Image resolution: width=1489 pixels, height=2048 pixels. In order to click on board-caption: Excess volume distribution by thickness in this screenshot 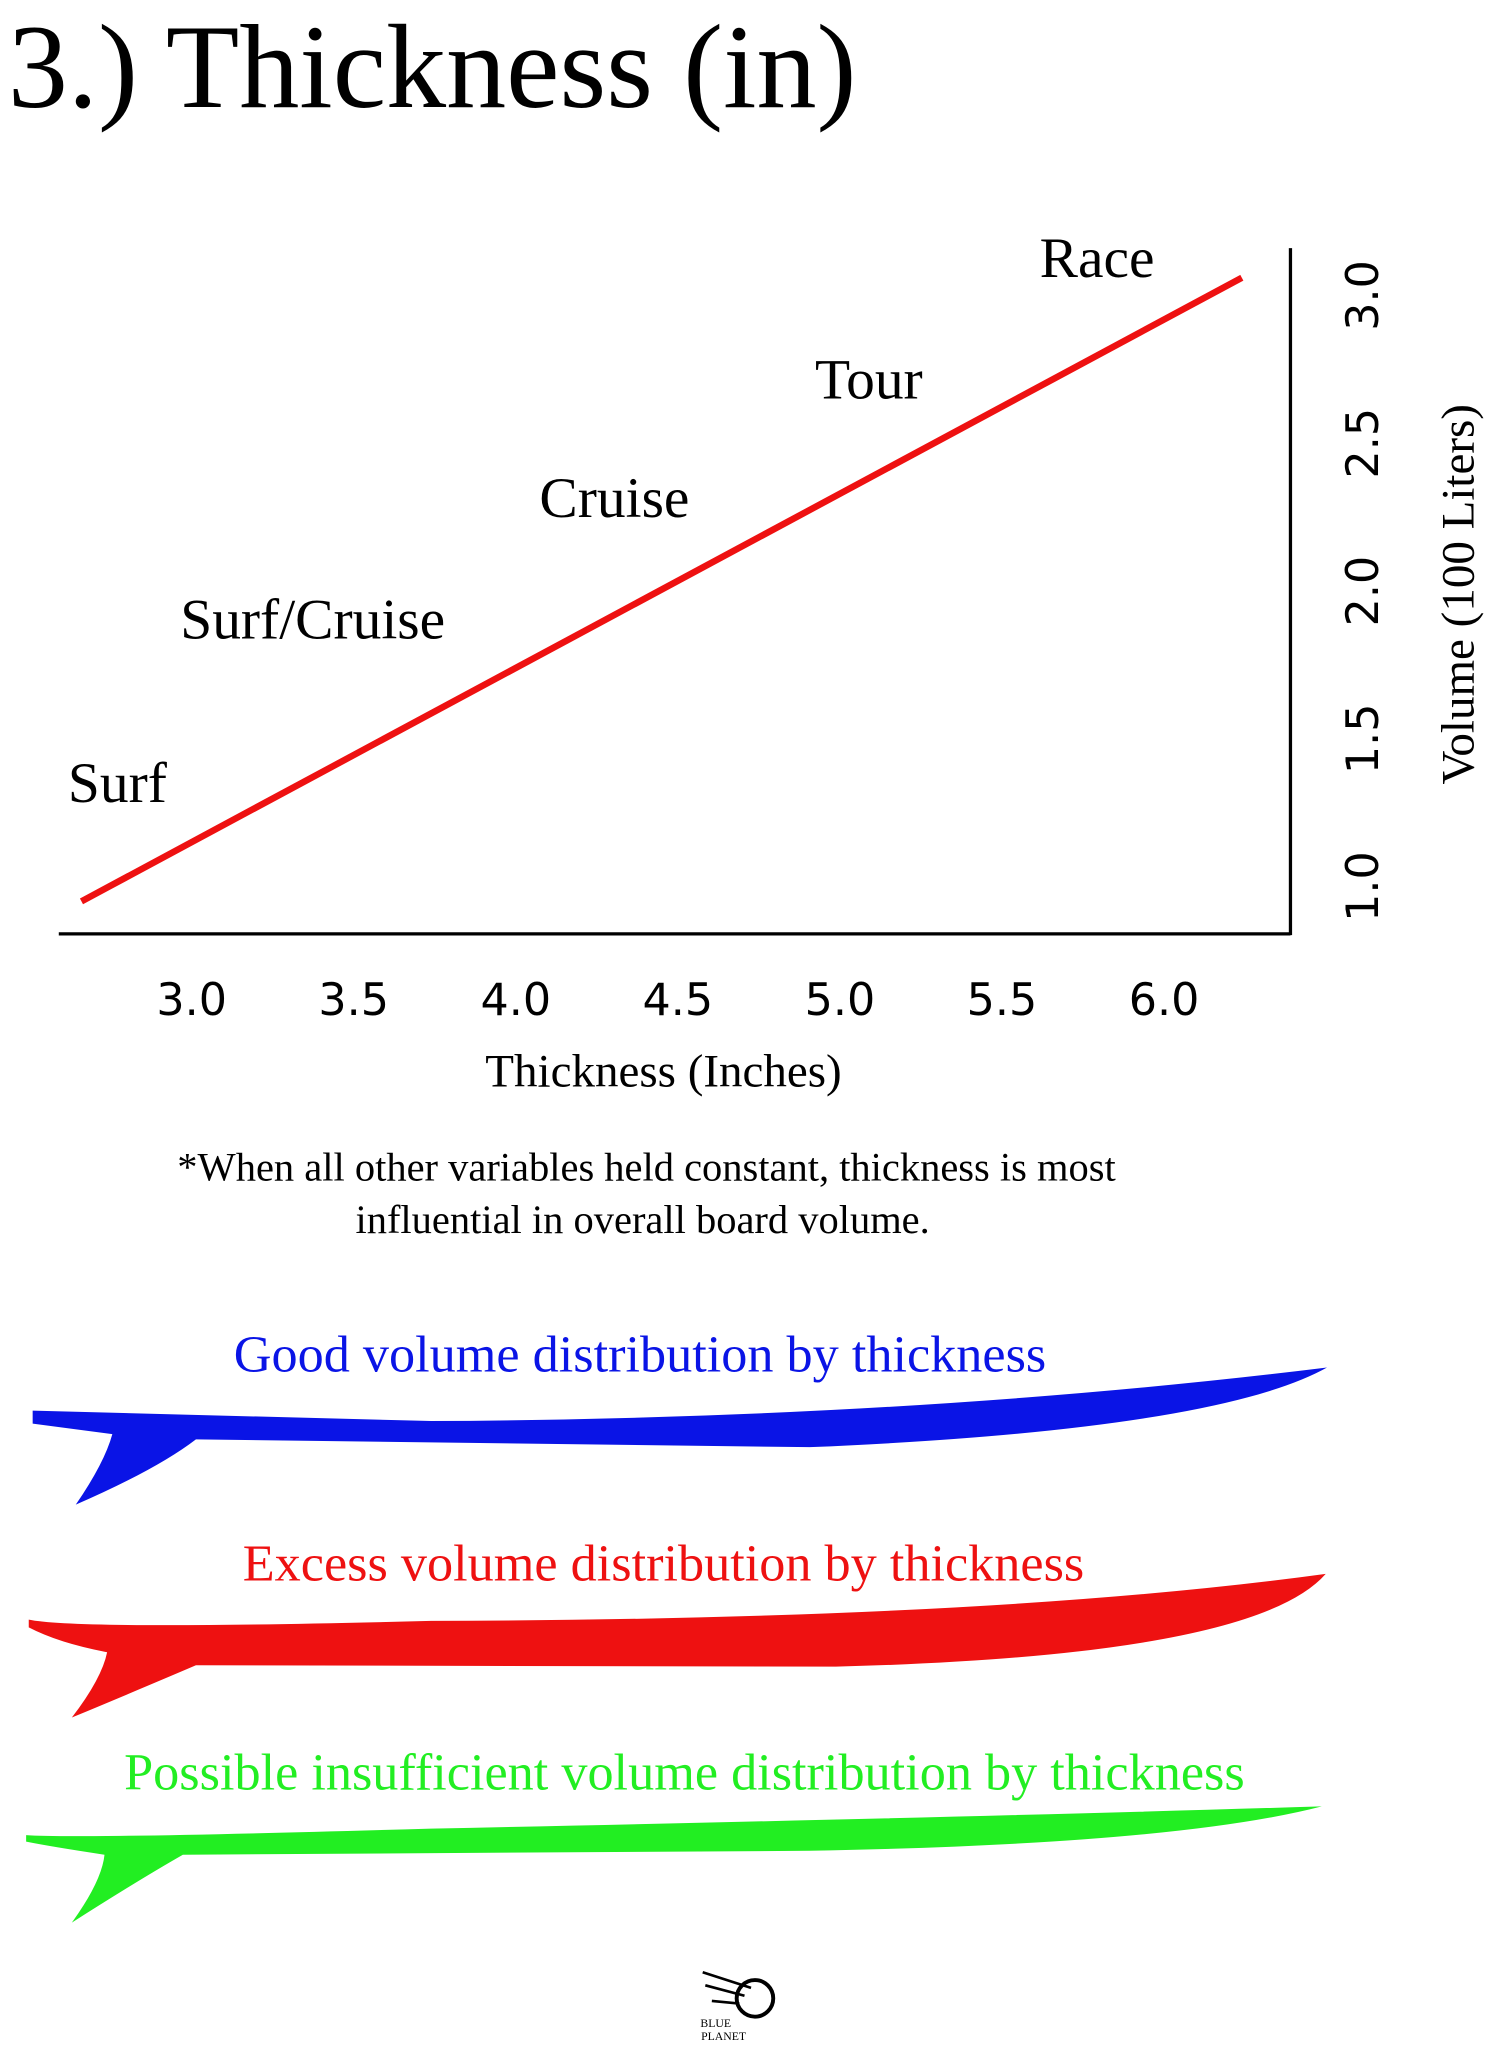, I will do `click(663, 1563)`.